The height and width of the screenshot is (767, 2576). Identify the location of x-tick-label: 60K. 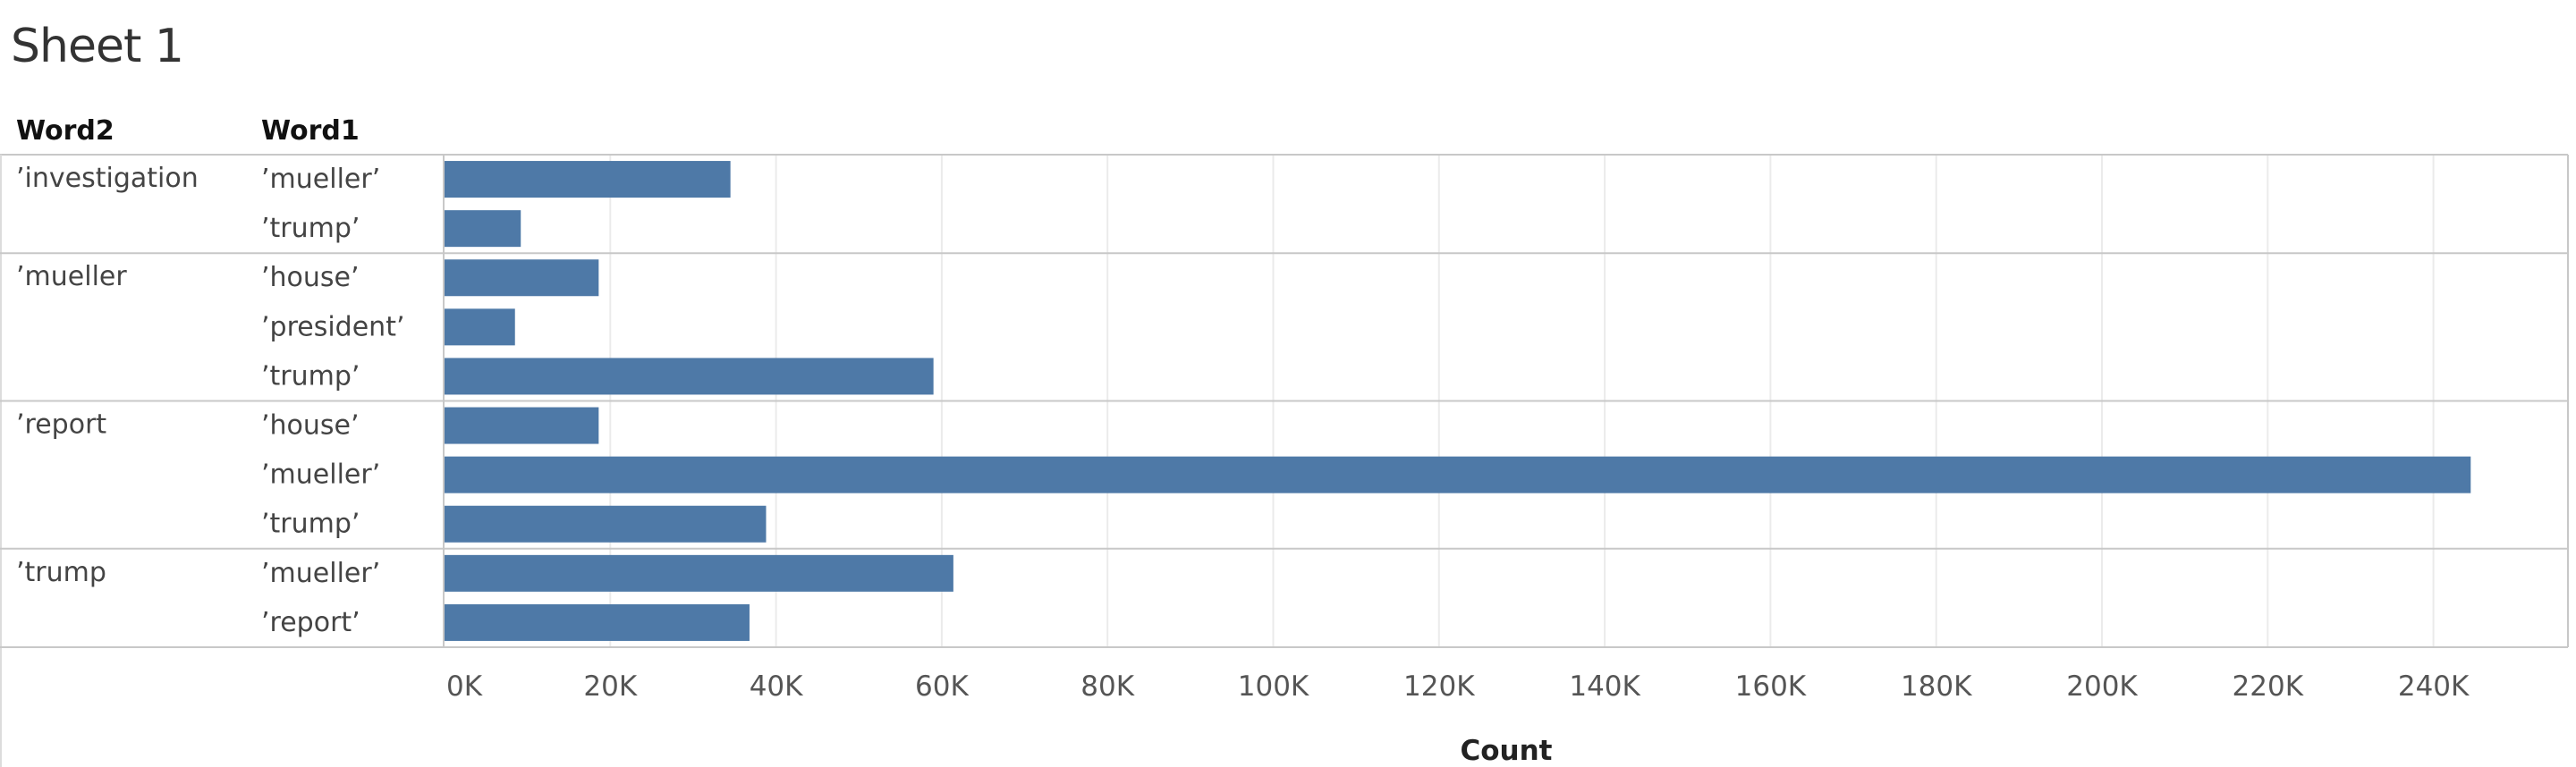
(942, 686).